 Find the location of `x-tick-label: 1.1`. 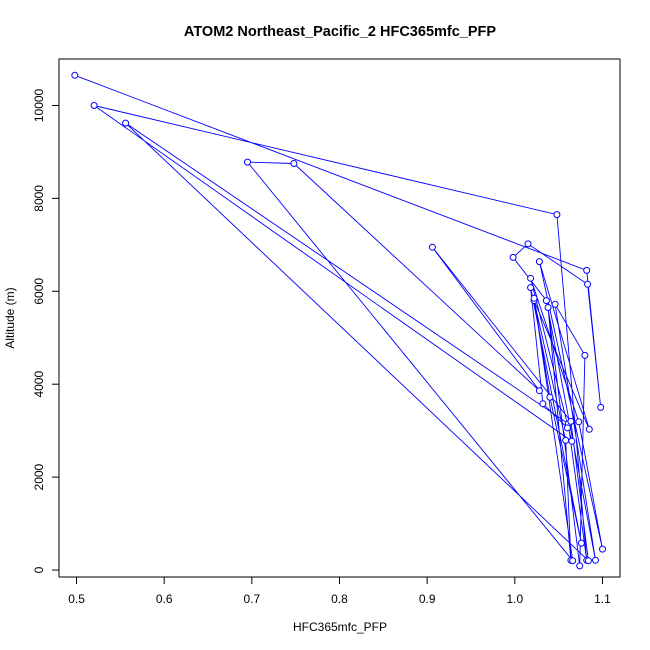

x-tick-label: 1.1 is located at coordinates (602, 599).